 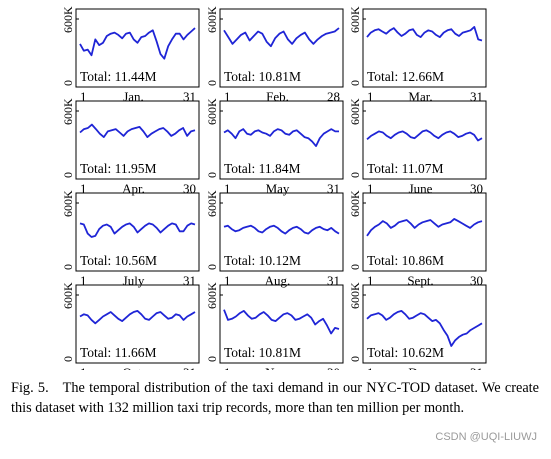 What do you see at coordinates (333, 96) in the screenshot?
I see `x-tick-label: 28` at bounding box center [333, 96].